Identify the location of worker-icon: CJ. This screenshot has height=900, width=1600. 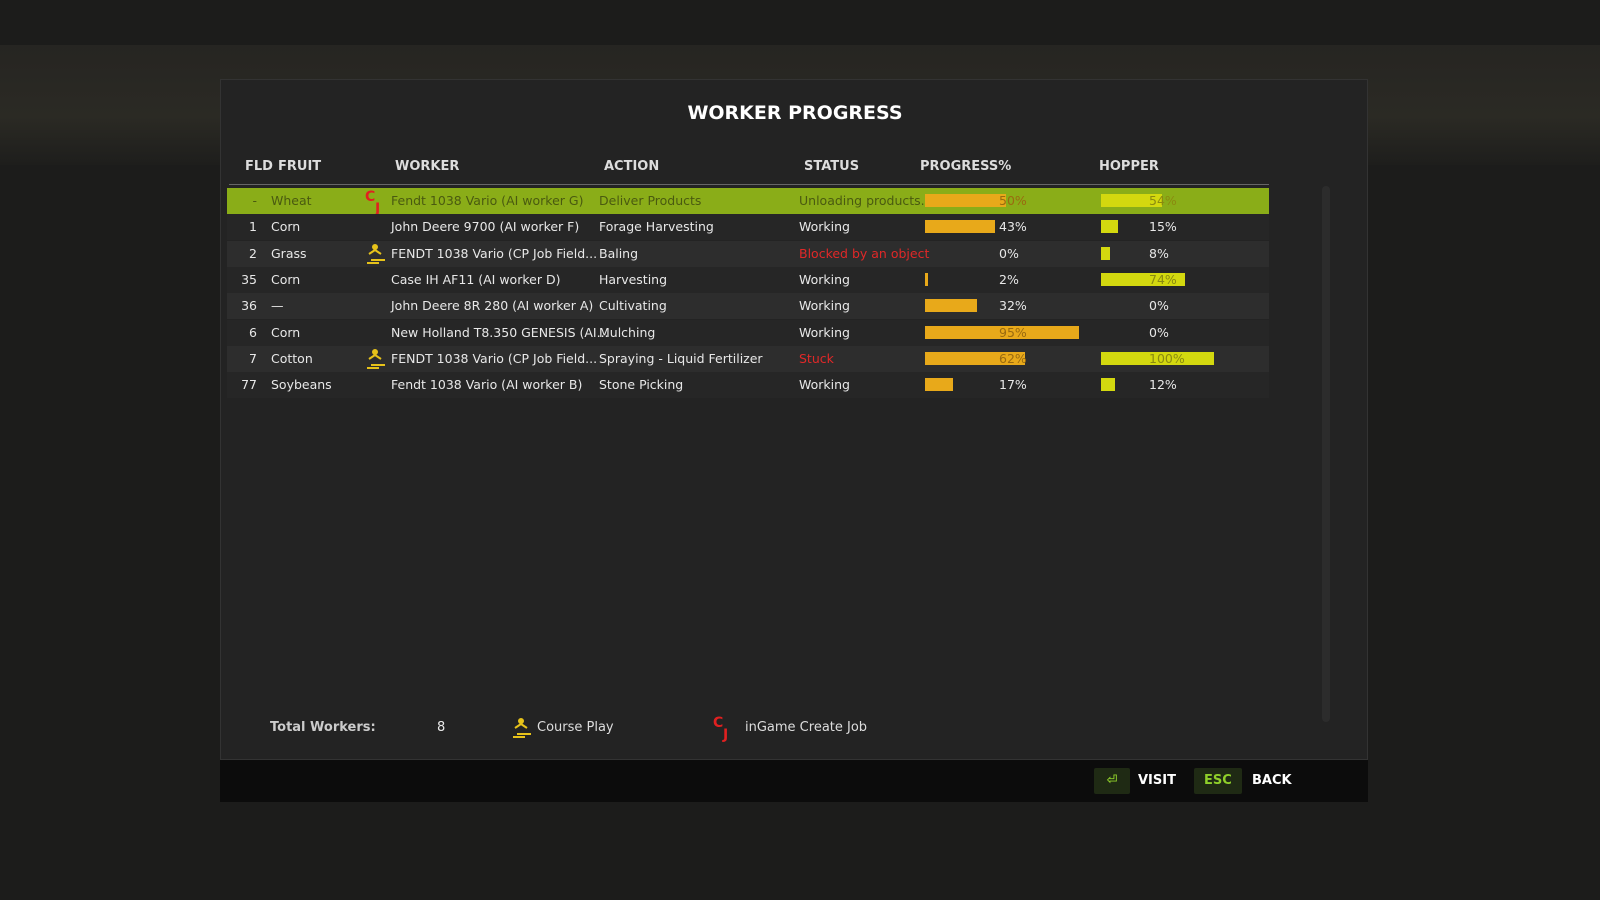
(372, 201).